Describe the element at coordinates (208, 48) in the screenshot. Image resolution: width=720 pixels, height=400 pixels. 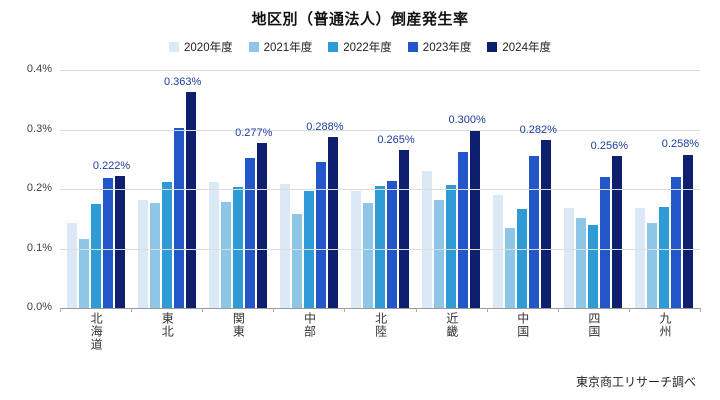
I see `legend-label: 2020年度` at that location.